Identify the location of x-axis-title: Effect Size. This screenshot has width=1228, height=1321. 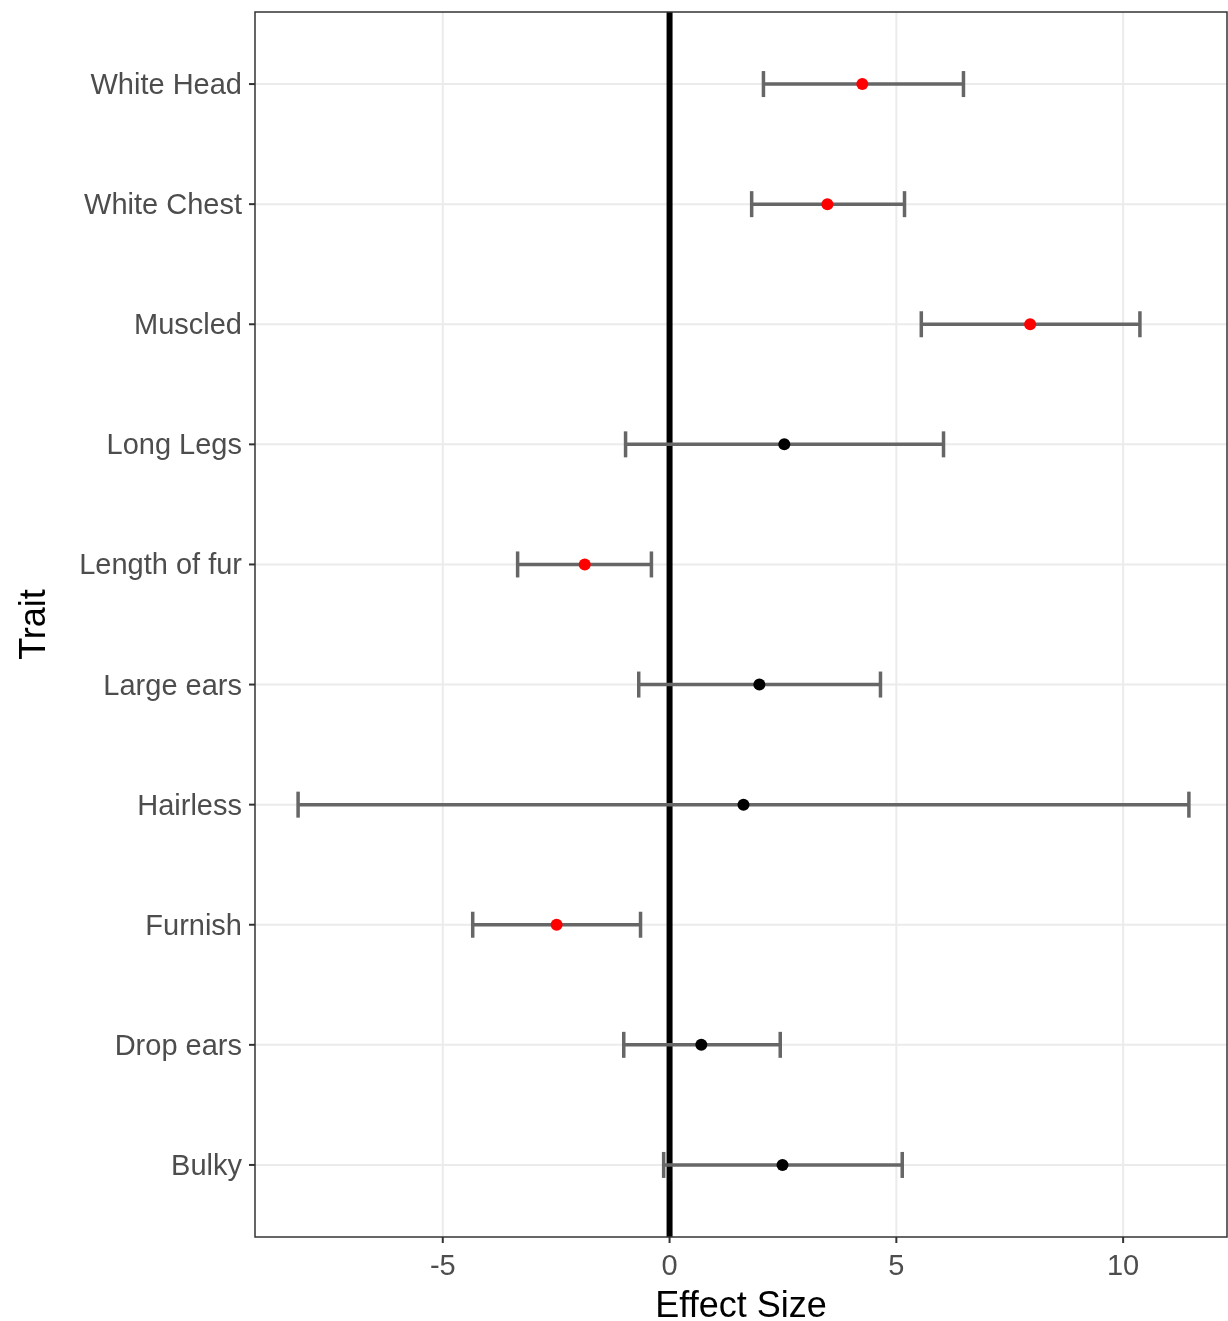
(741, 1302).